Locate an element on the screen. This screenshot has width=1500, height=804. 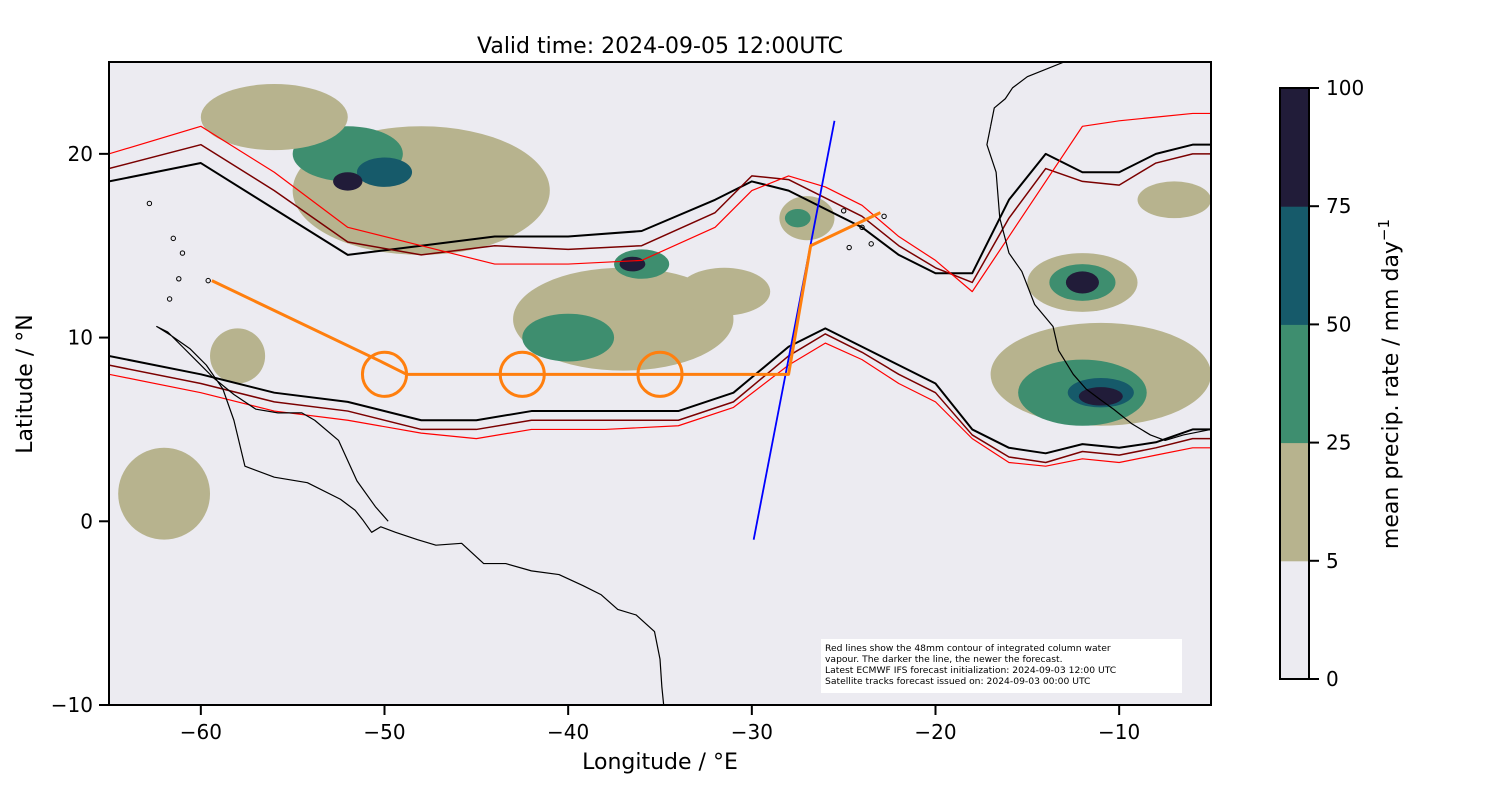
colorbar-tick-label: 0 is located at coordinates (1332, 679).